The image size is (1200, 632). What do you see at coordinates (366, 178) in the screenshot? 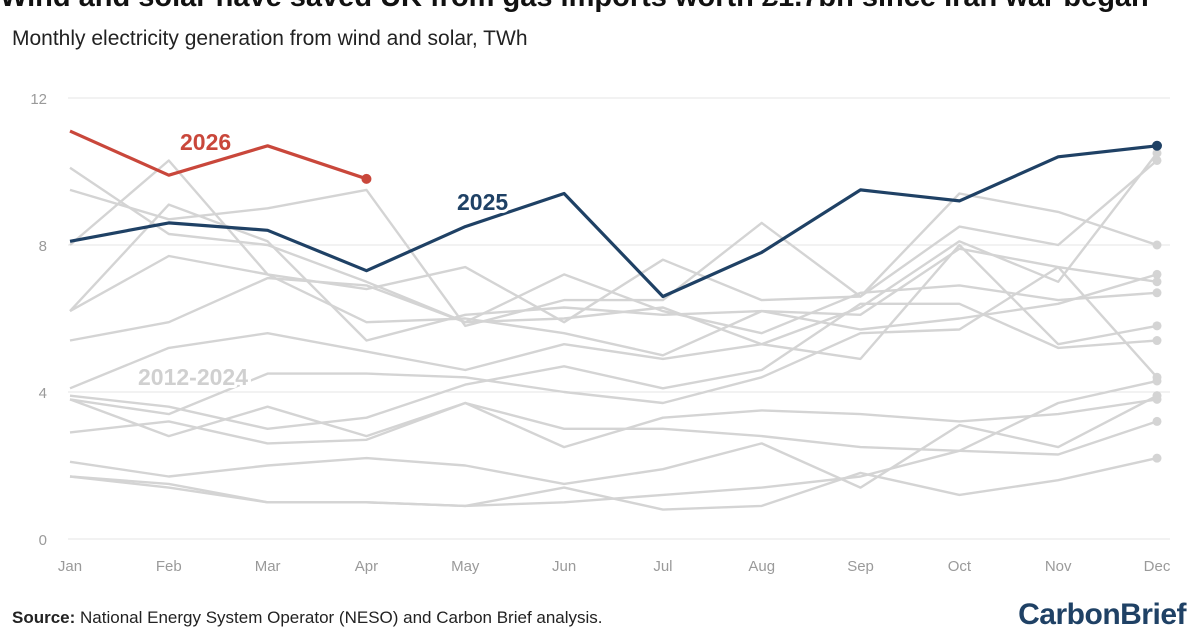
I see `series-end-point-2026` at bounding box center [366, 178].